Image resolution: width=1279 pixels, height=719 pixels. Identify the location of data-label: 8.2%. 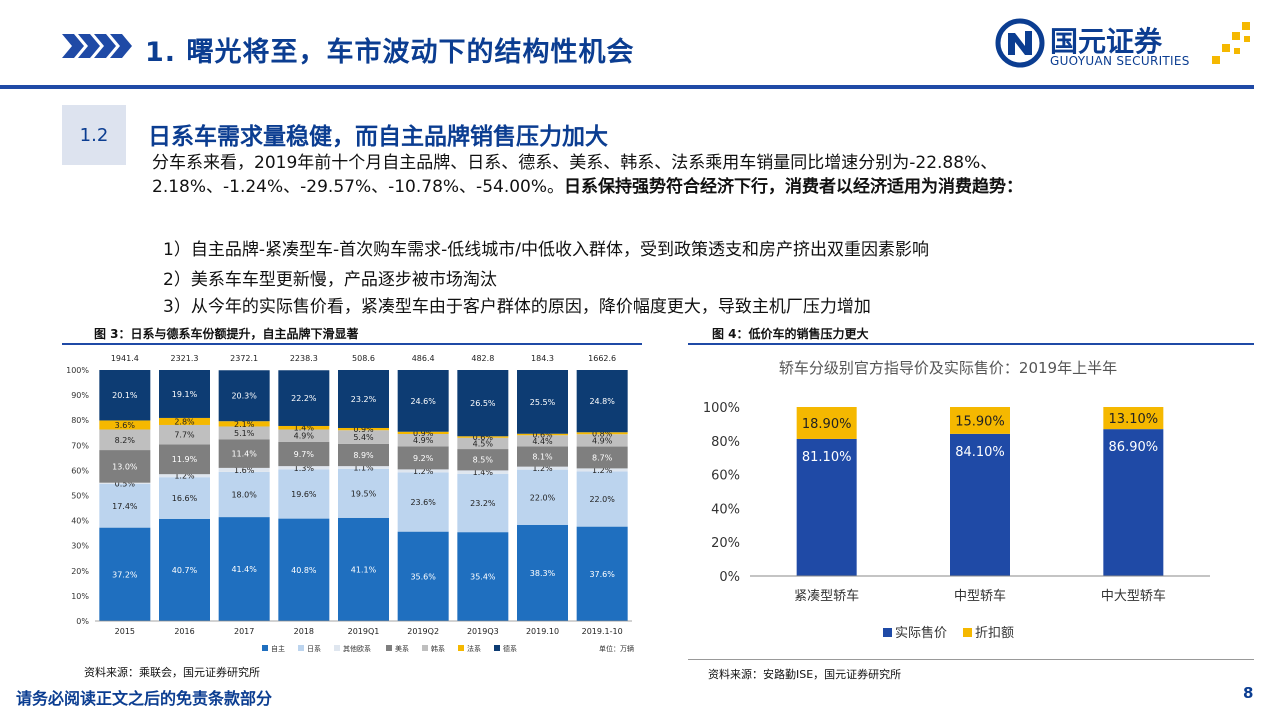
(125, 440).